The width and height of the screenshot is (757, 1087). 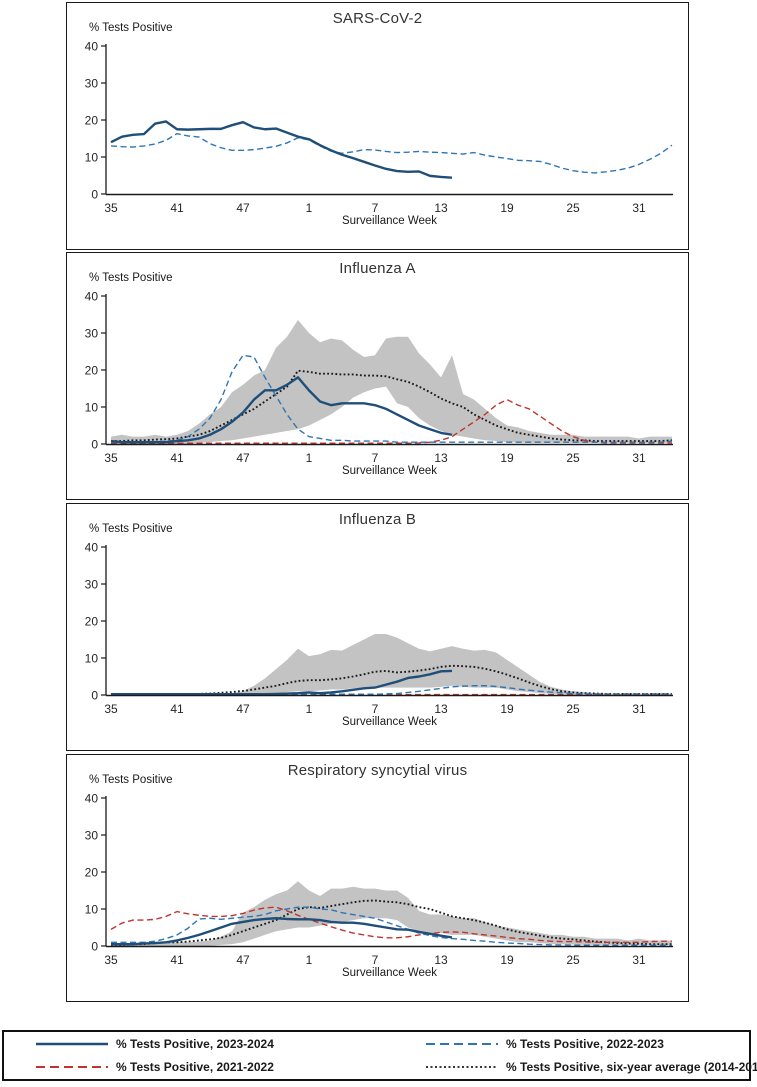 What do you see at coordinates (377, 770) in the screenshot?
I see `chart-title: Respiratory syncytial virus` at bounding box center [377, 770].